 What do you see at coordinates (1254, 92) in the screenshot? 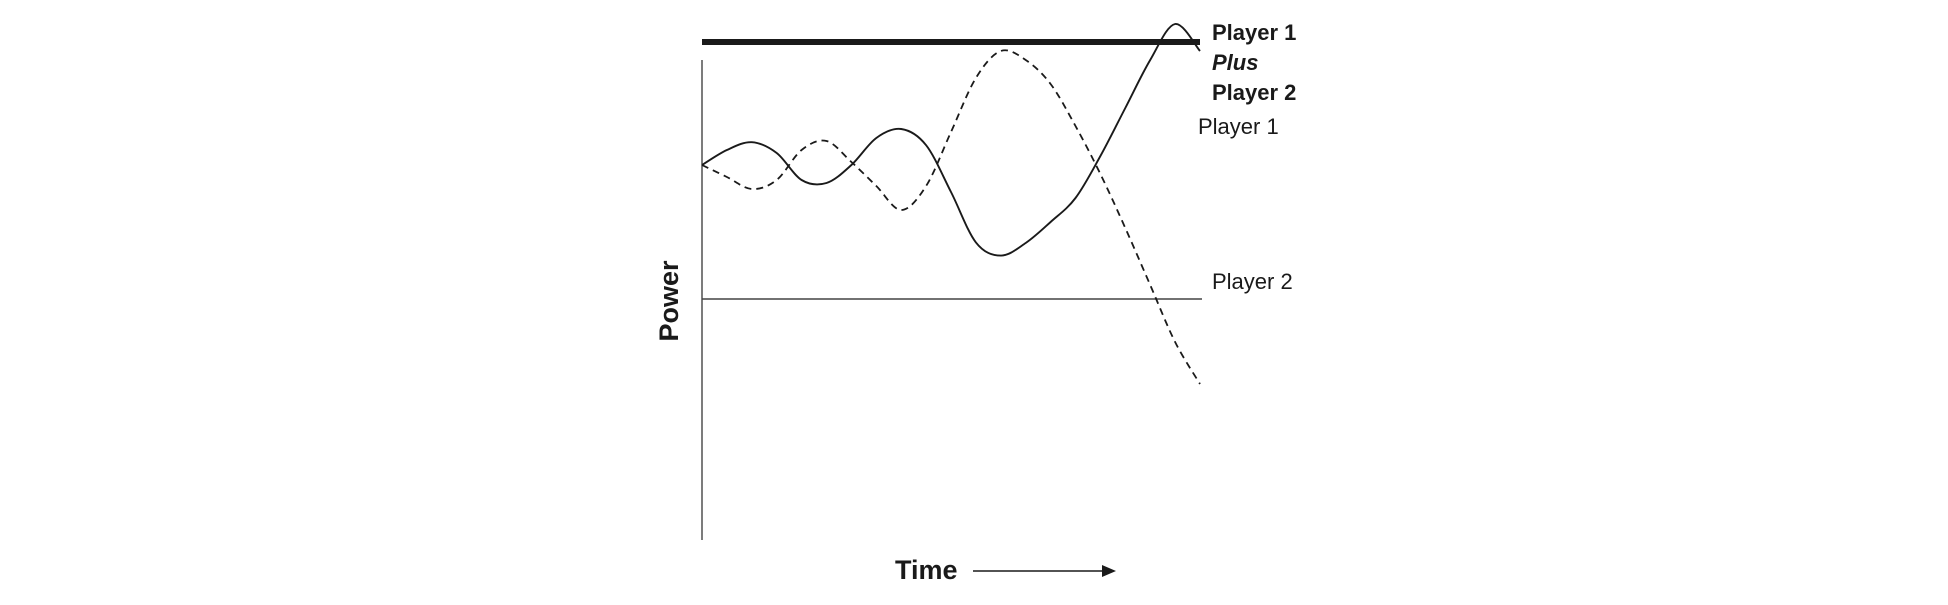
I see `sum-line-label-player2: Player 2` at bounding box center [1254, 92].